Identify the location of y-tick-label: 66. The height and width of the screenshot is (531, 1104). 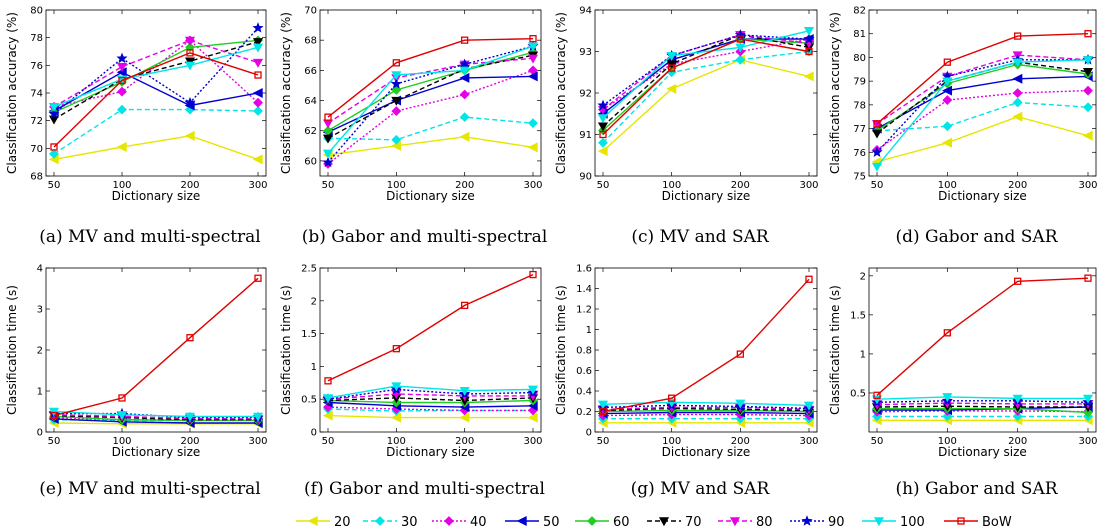
(310, 71).